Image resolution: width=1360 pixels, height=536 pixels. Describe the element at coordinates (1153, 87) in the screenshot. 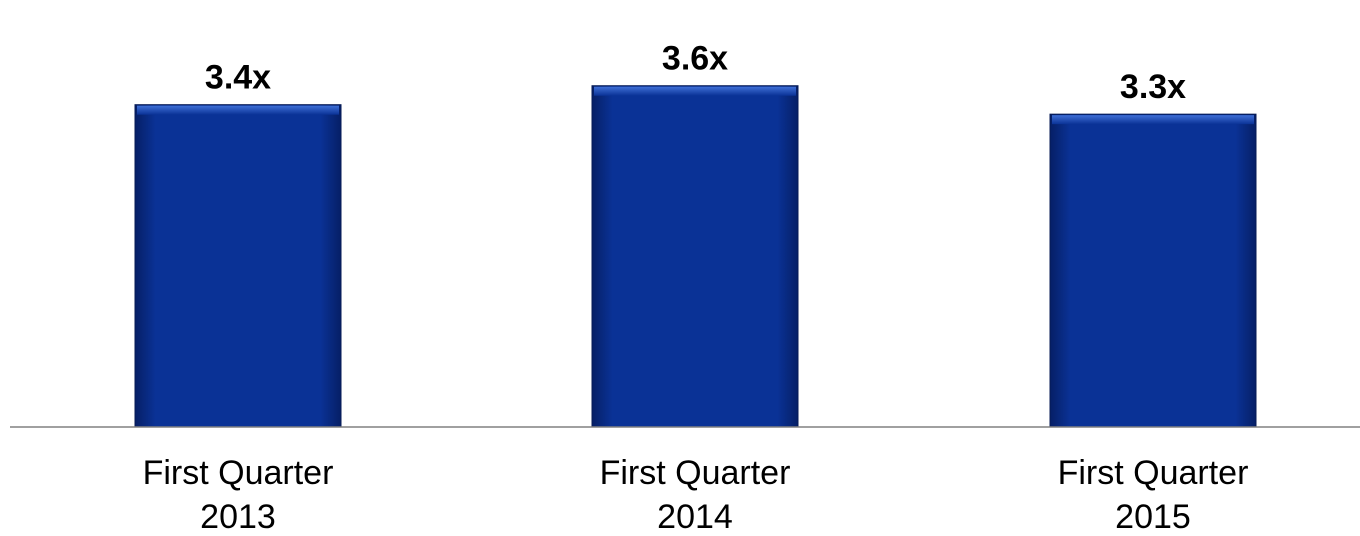

I see `data-label: 3.3x` at that location.